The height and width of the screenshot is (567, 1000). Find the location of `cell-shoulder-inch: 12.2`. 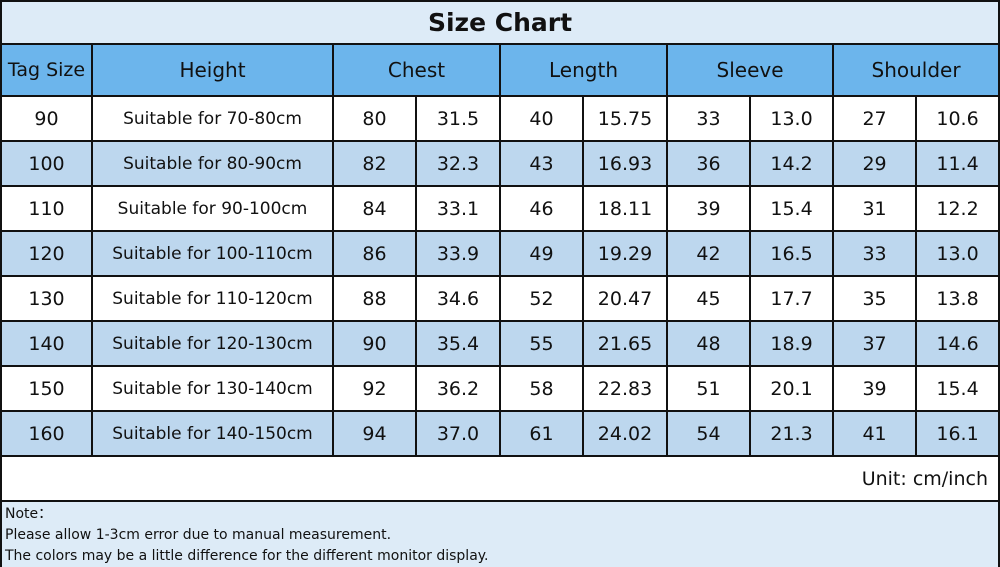

cell-shoulder-inch: 12.2 is located at coordinates (957, 208).